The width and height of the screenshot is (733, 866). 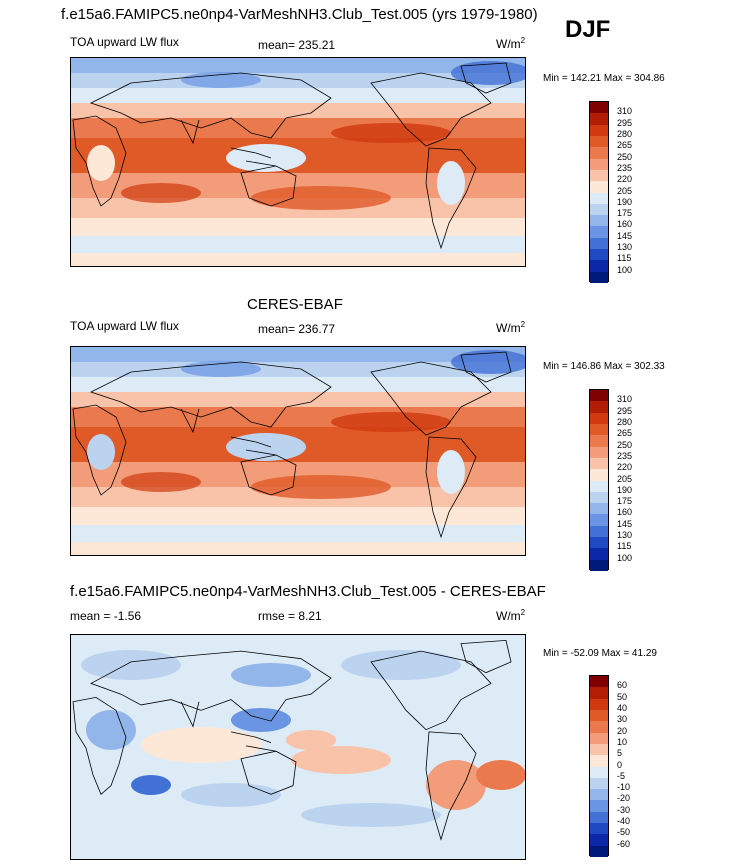 What do you see at coordinates (624, 798) in the screenshot?
I see `colorbar-diff-tick-label: -20` at bounding box center [624, 798].